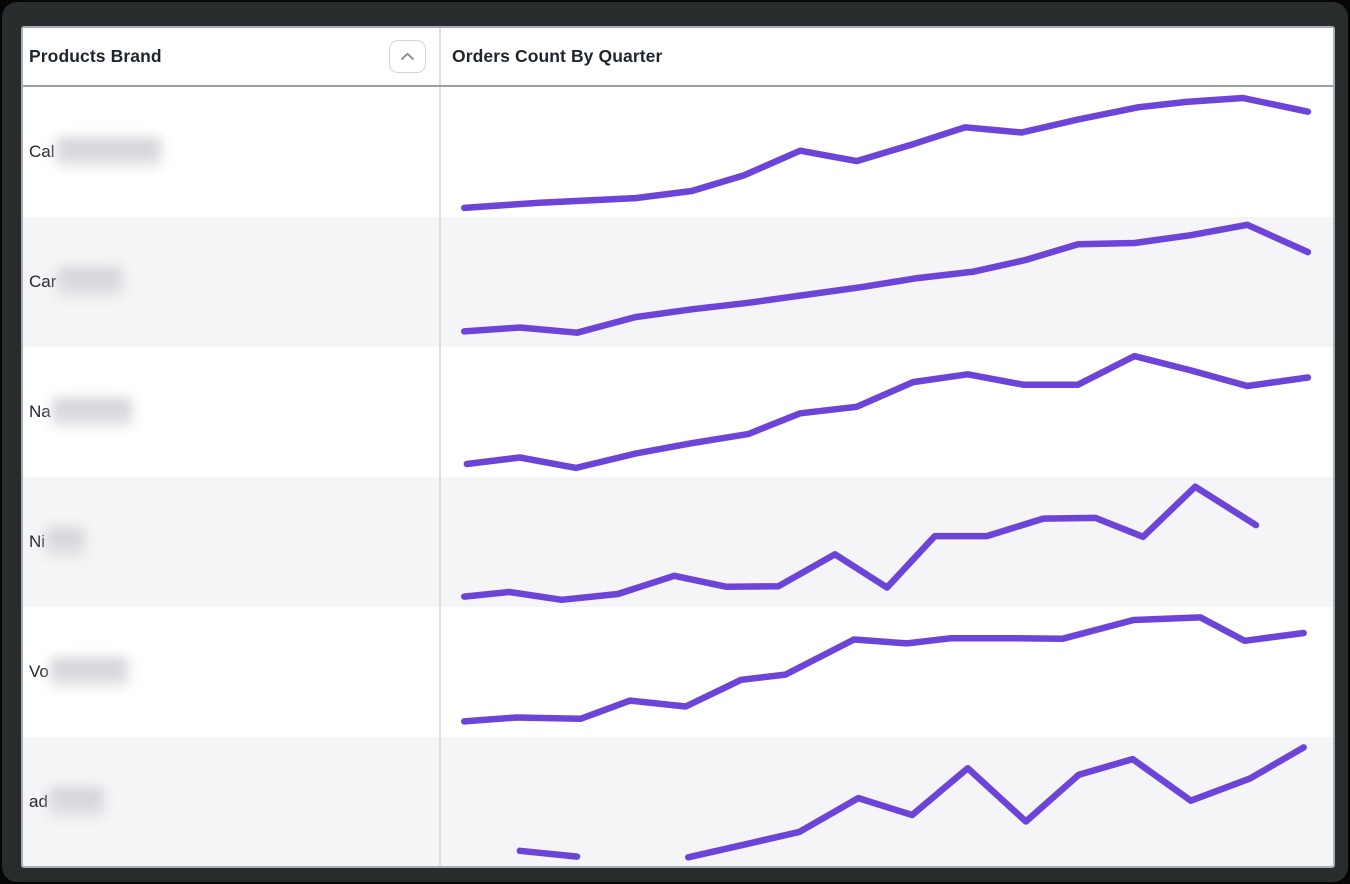 This screenshot has height=884, width=1350. I want to click on brand-cell: Vo, so click(232, 672).